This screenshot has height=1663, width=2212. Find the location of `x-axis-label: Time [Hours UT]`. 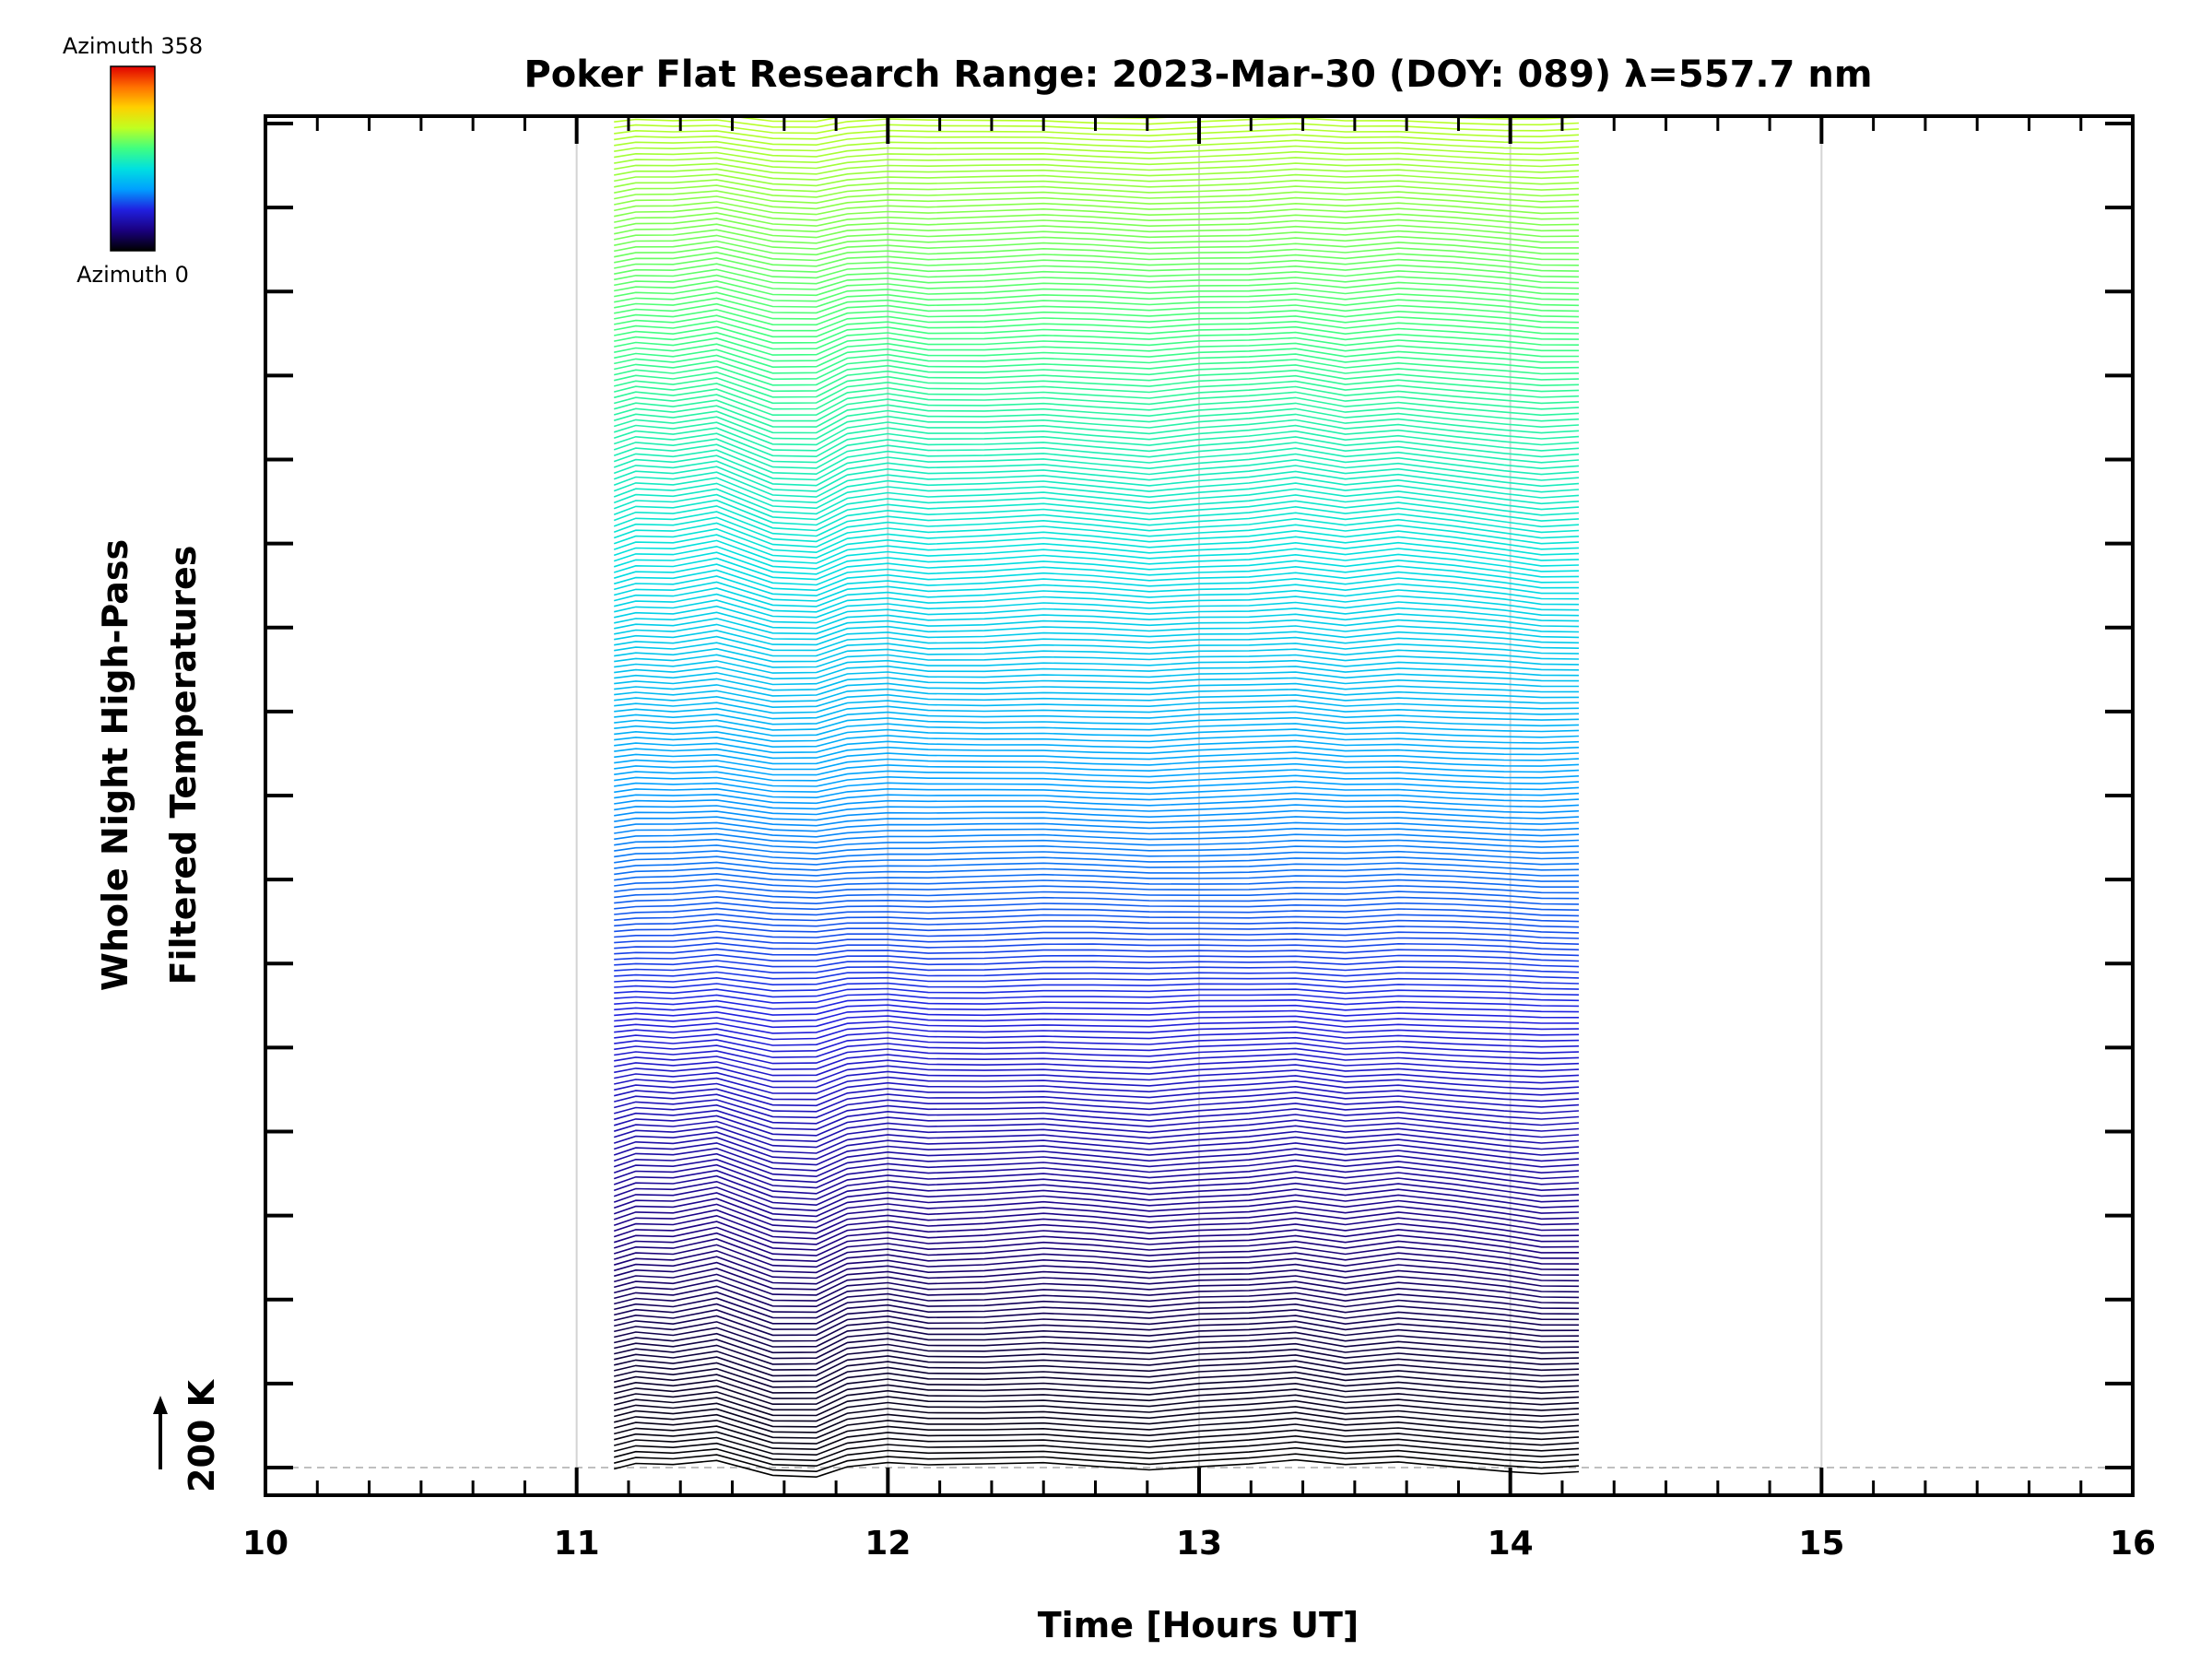

x-axis-label: Time [Hours UT] is located at coordinates (1198, 1625).